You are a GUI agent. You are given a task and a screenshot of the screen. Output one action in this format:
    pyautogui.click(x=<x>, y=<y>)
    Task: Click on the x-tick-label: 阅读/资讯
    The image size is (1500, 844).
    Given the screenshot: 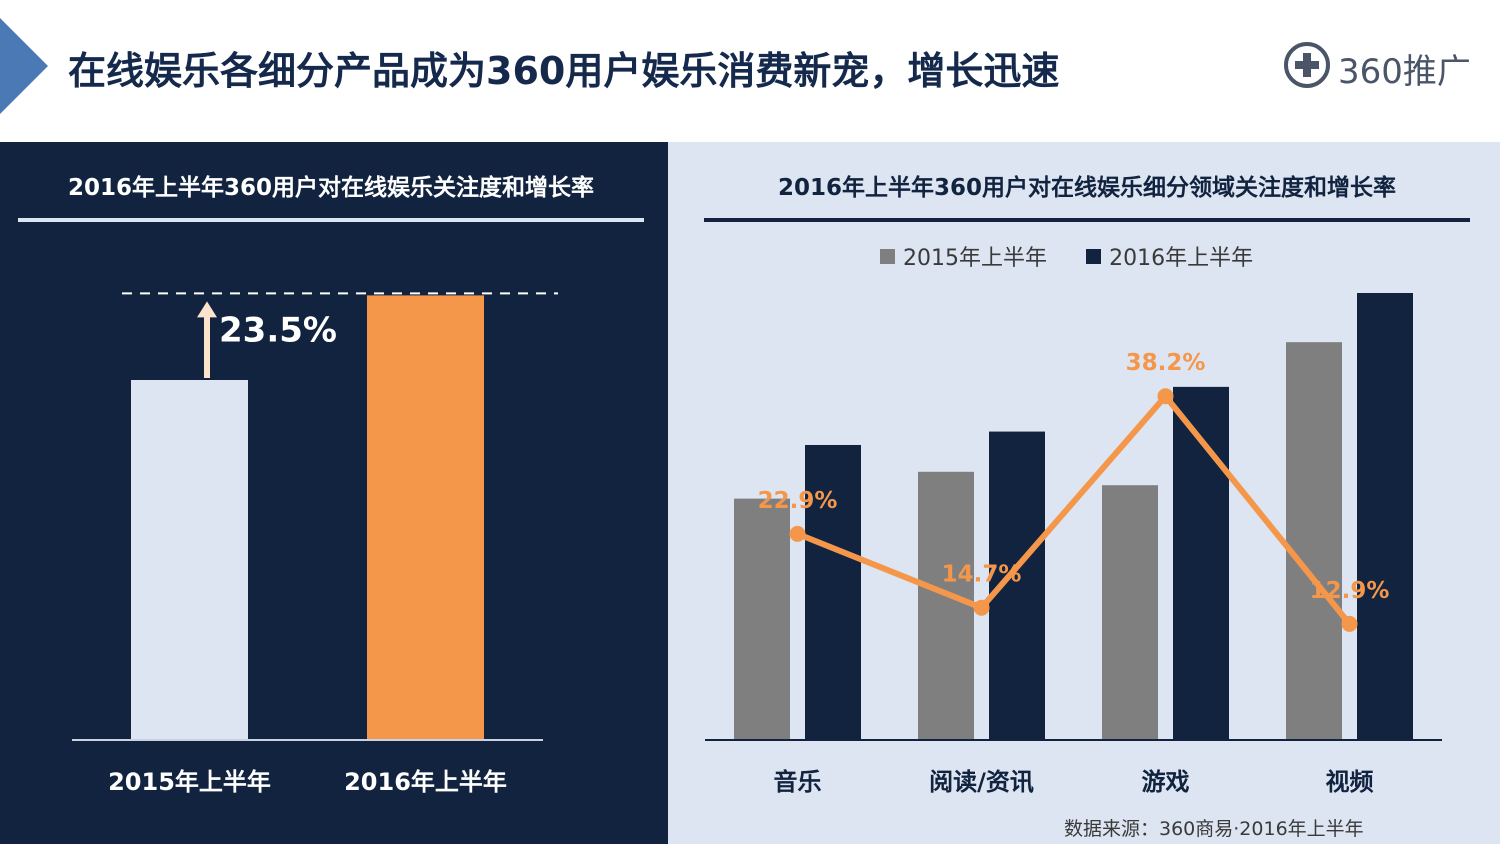 What is the action you would take?
    pyautogui.click(x=981, y=782)
    